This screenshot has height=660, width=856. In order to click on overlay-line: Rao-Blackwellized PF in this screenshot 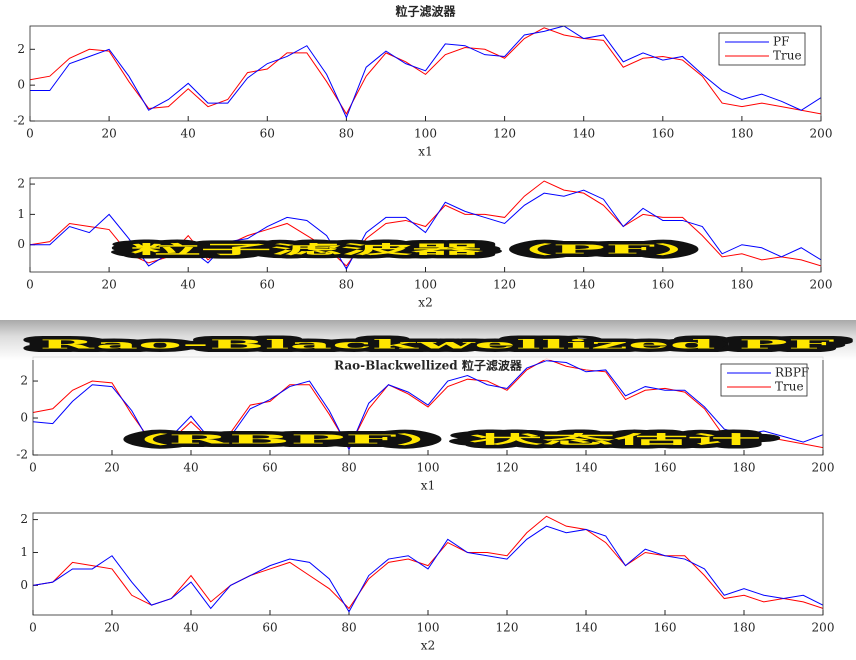, I will do `click(439, 345)`.